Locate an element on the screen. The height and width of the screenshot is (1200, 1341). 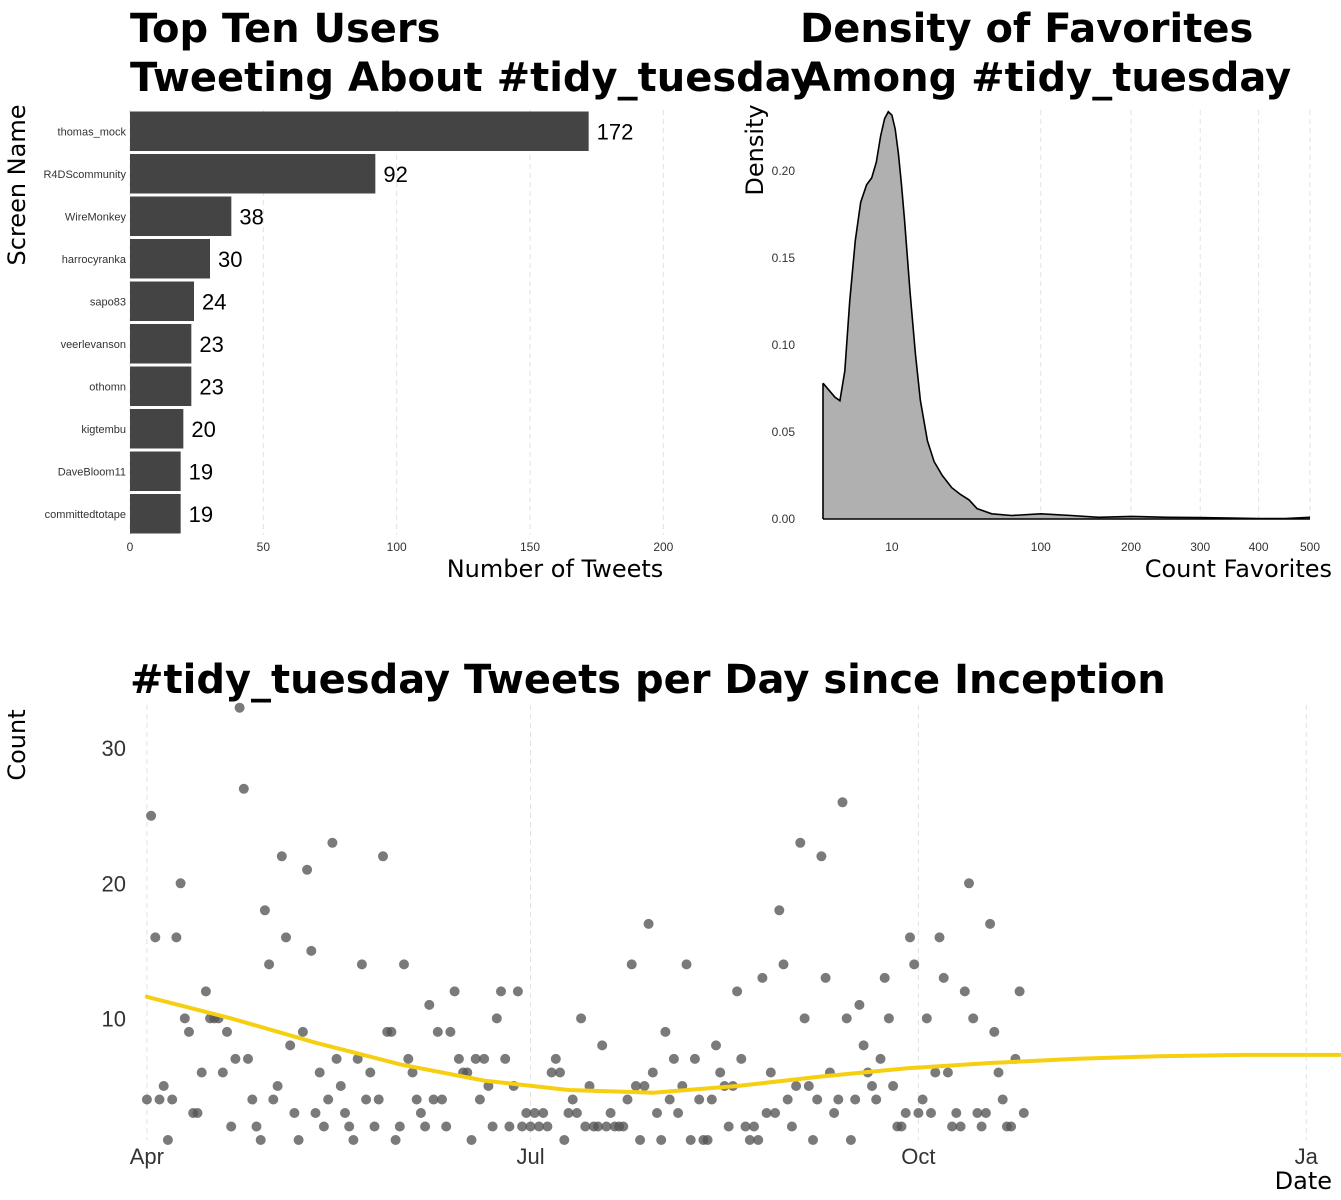
scatter-chart-y-tick-label: 10 is located at coordinates (114, 1018).